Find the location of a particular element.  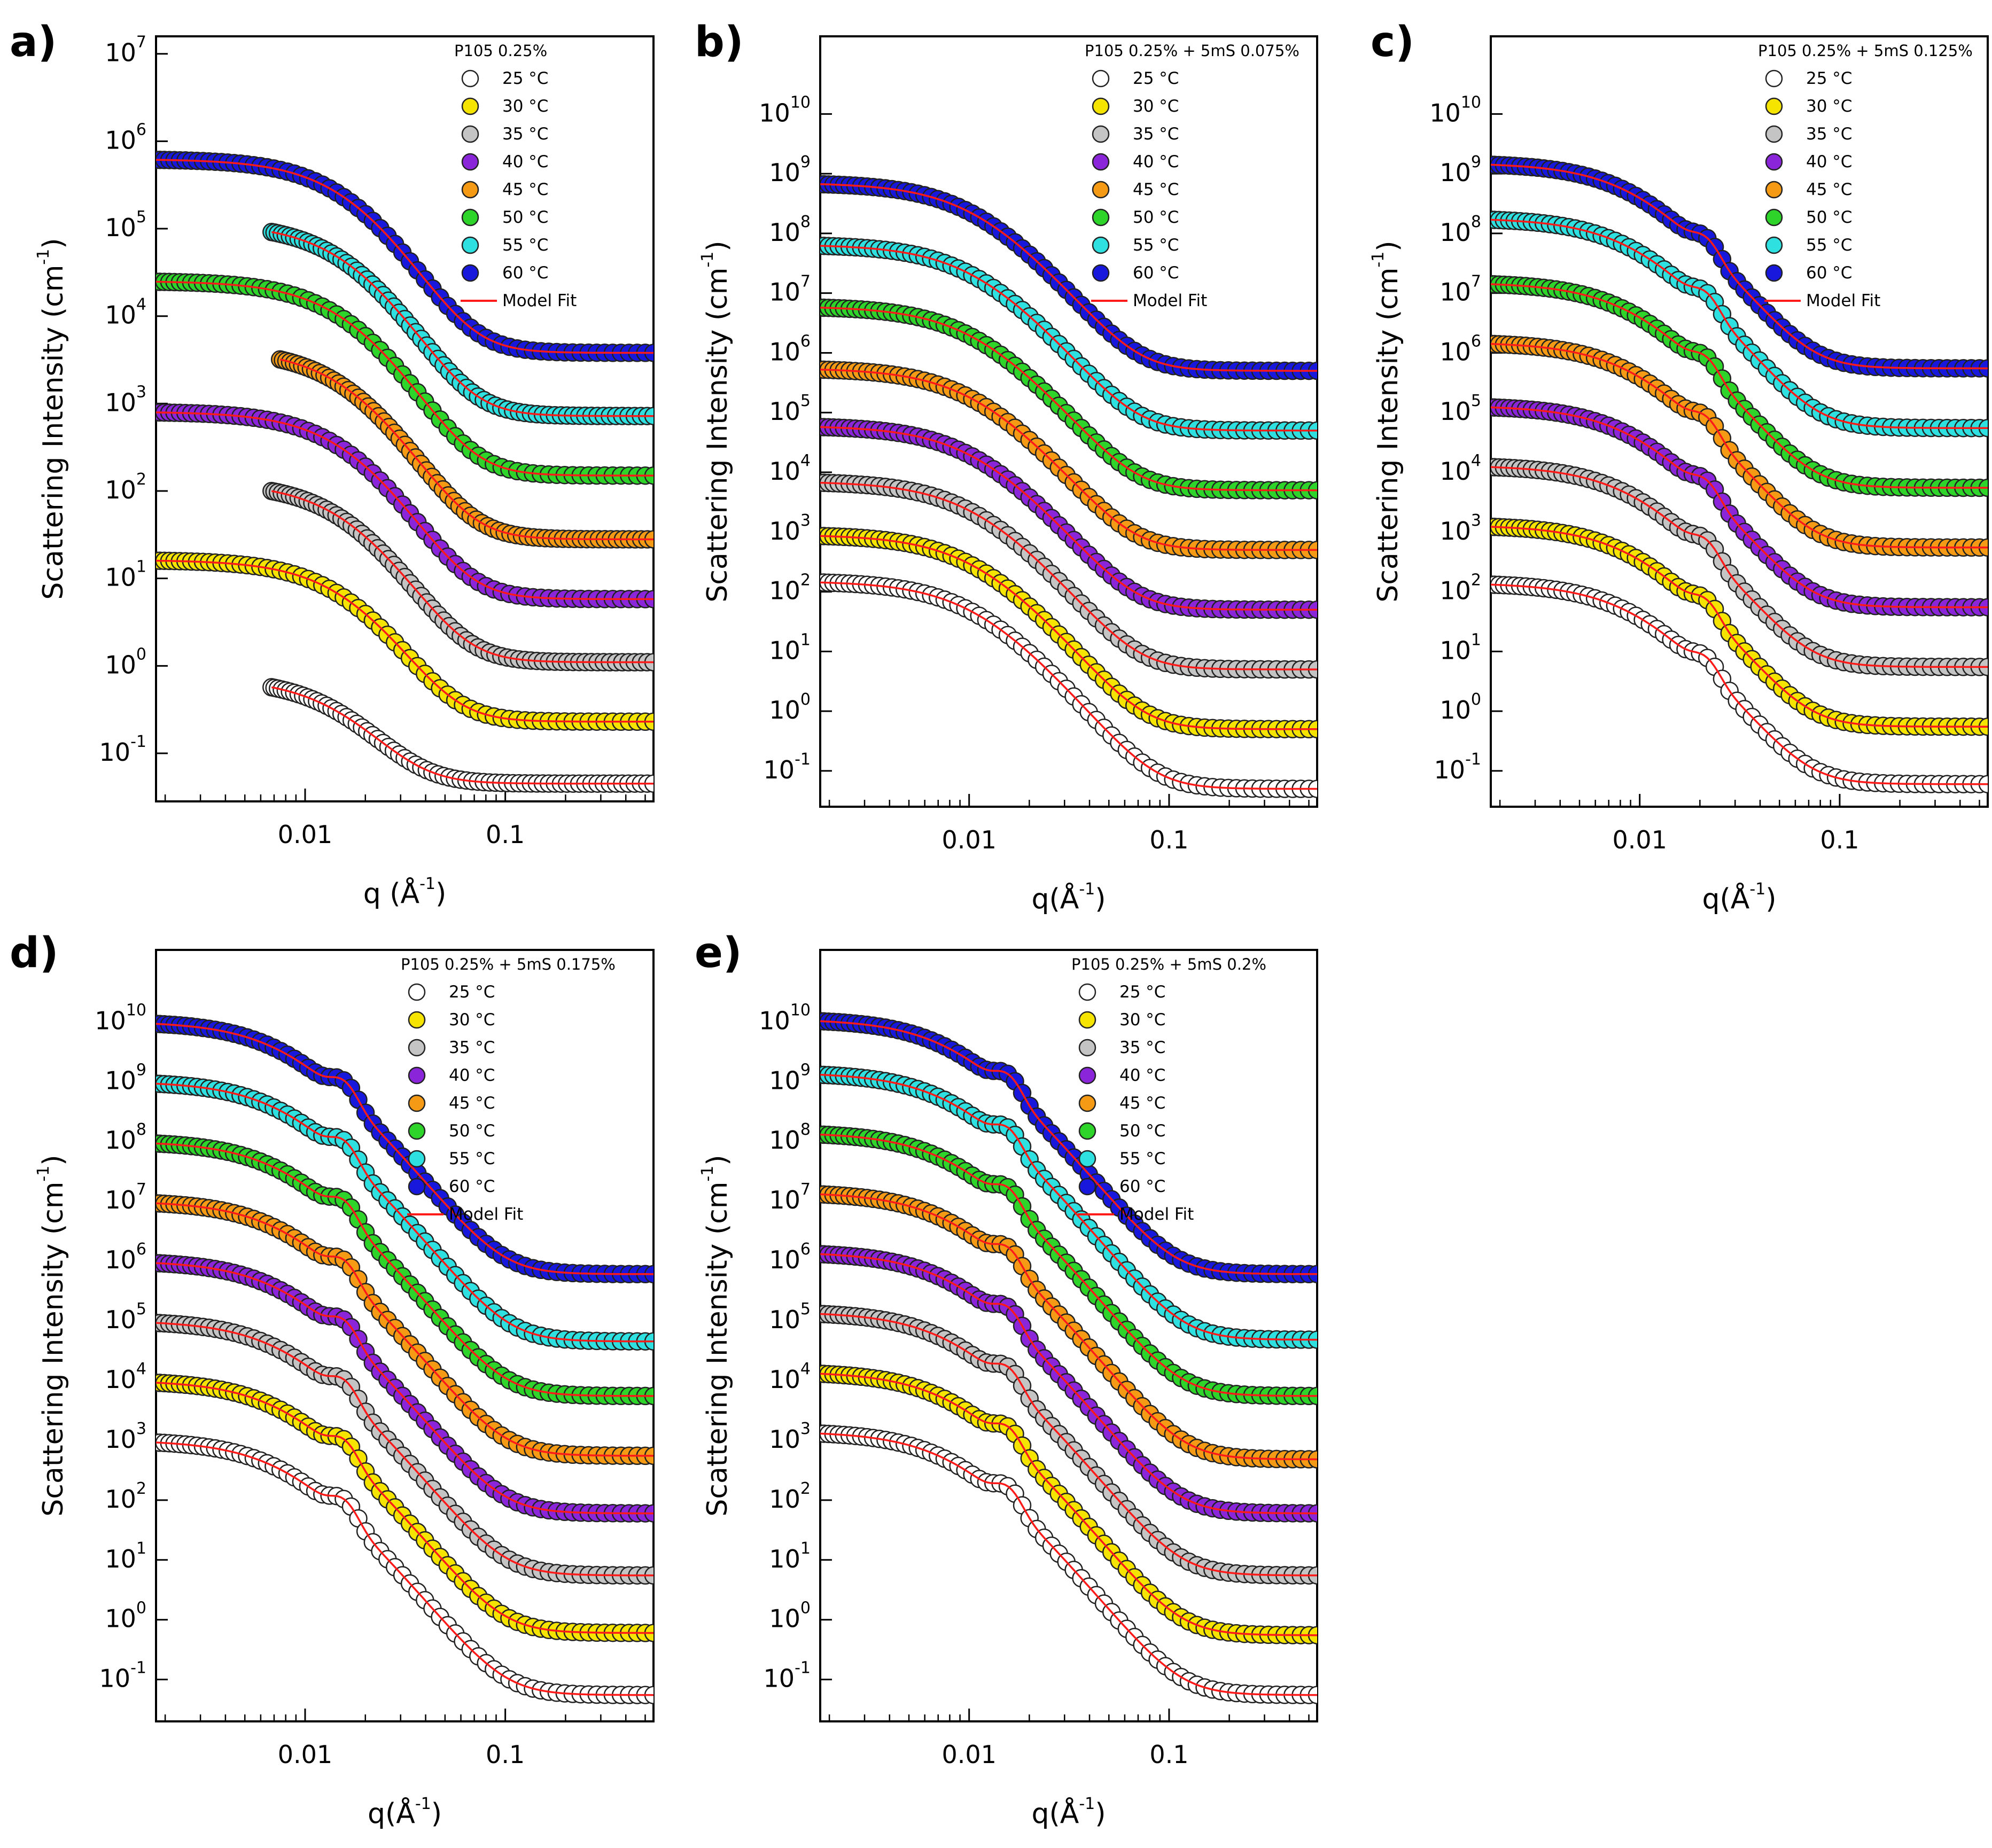

y-axis-title: Scattering Intensity (cm-1) is located at coordinates (1386, 421).